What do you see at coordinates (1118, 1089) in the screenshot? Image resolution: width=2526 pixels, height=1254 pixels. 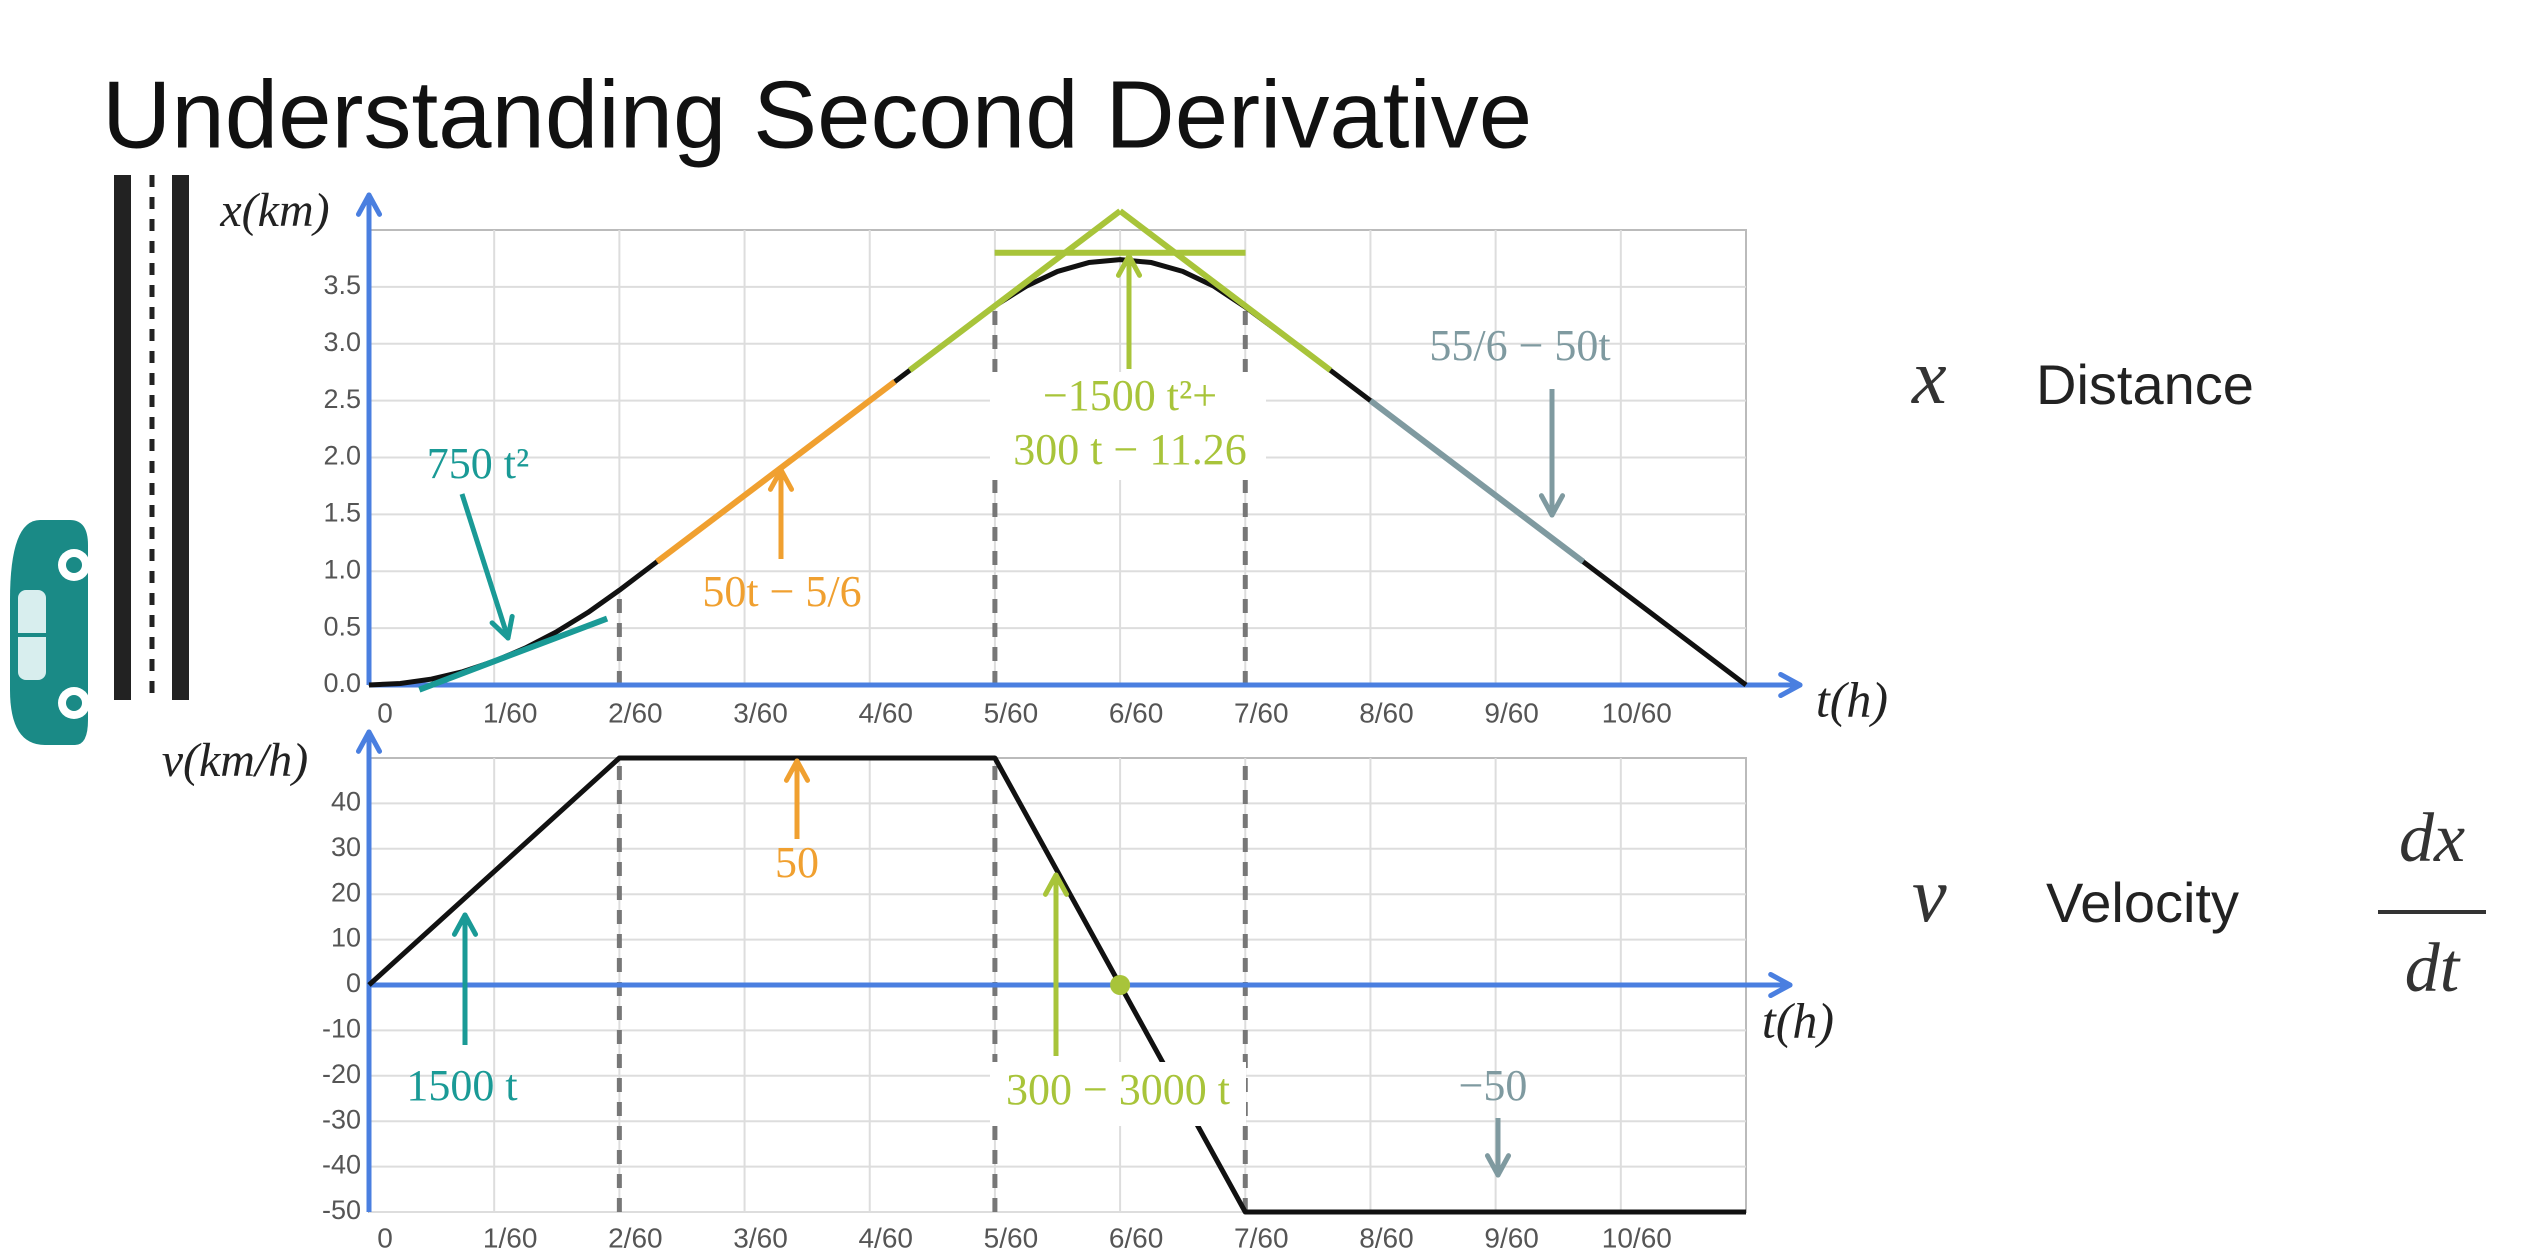 I see `annotation-text: 300 − 3000 t` at bounding box center [1118, 1089].